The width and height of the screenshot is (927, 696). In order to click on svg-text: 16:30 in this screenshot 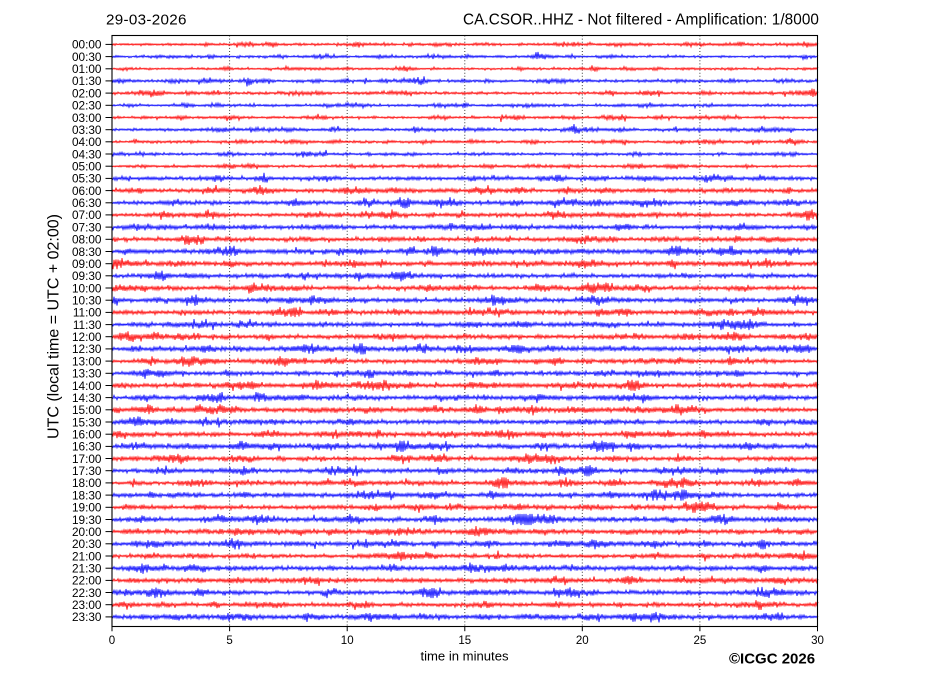, I will do `click(87, 447)`.